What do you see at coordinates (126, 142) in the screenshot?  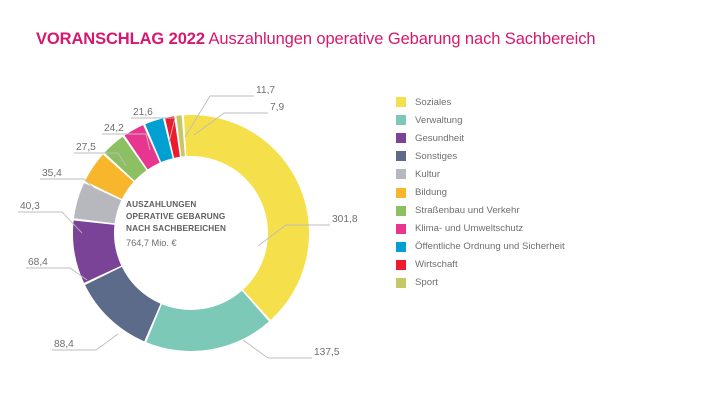 I see `leader-line-klima` at bounding box center [126, 142].